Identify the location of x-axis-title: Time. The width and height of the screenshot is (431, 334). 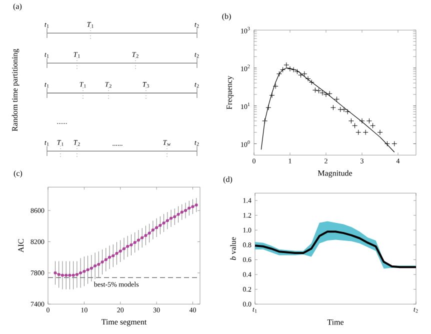
(335, 322).